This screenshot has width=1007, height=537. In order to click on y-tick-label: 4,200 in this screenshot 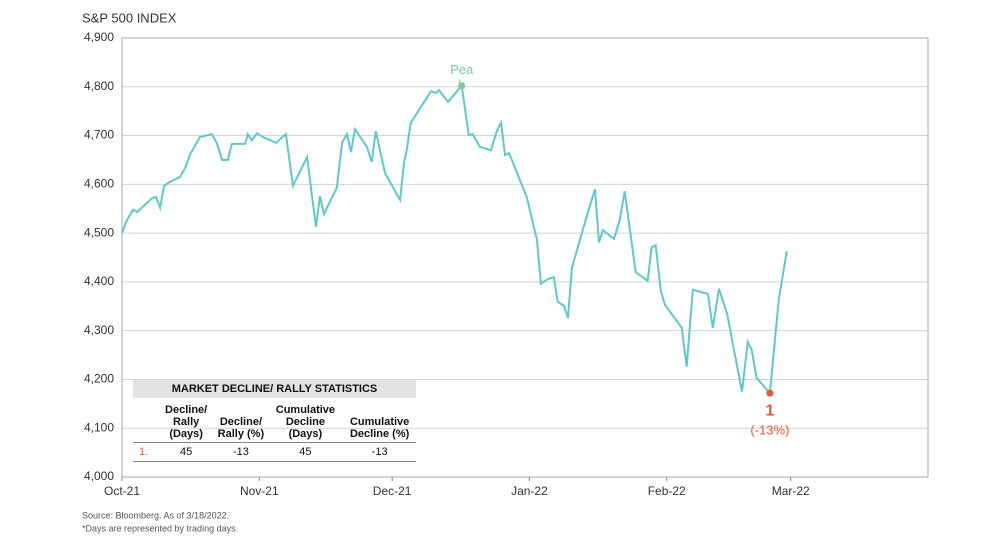, I will do `click(99, 379)`.